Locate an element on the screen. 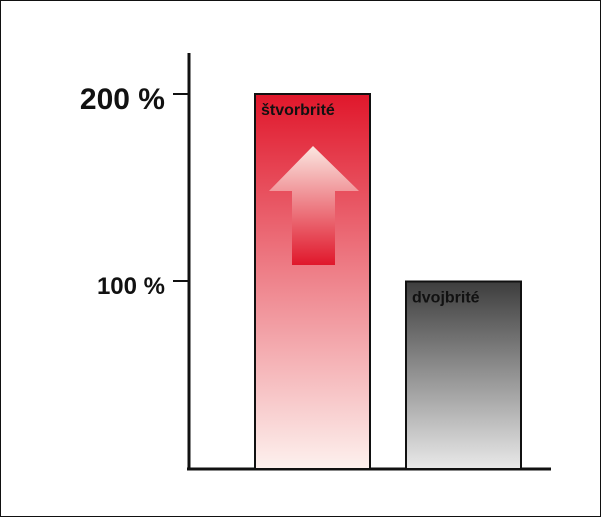 This screenshot has height=518, width=601. up-arrow-icon is located at coordinates (314, 205).